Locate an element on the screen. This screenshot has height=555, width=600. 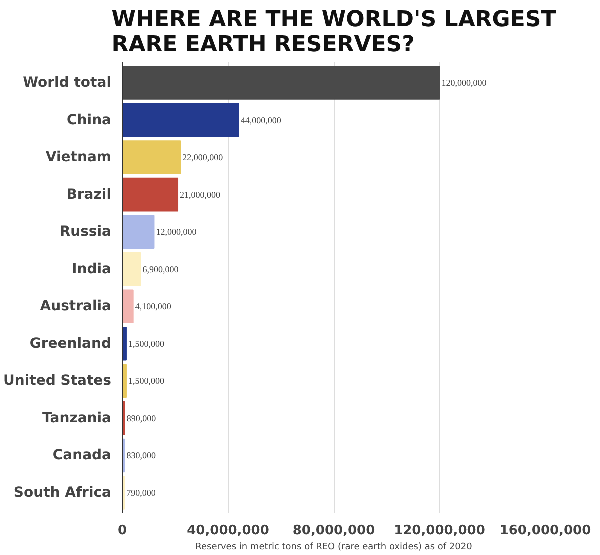
x-tick-label: 160,000,000 is located at coordinates (546, 531).